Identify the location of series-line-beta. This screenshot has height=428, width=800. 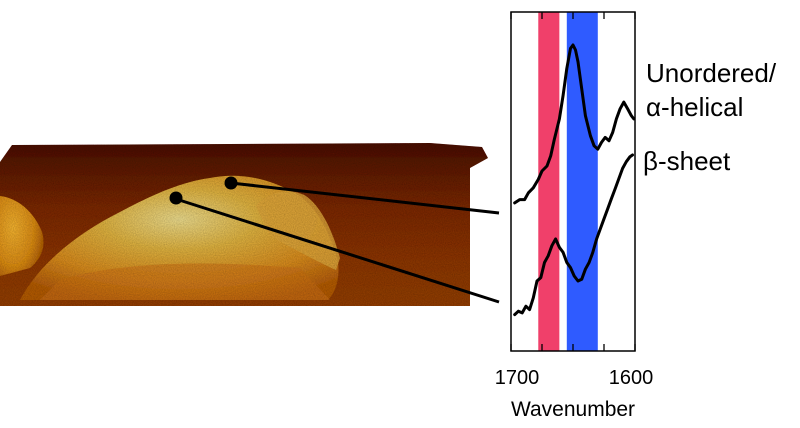
(573, 235).